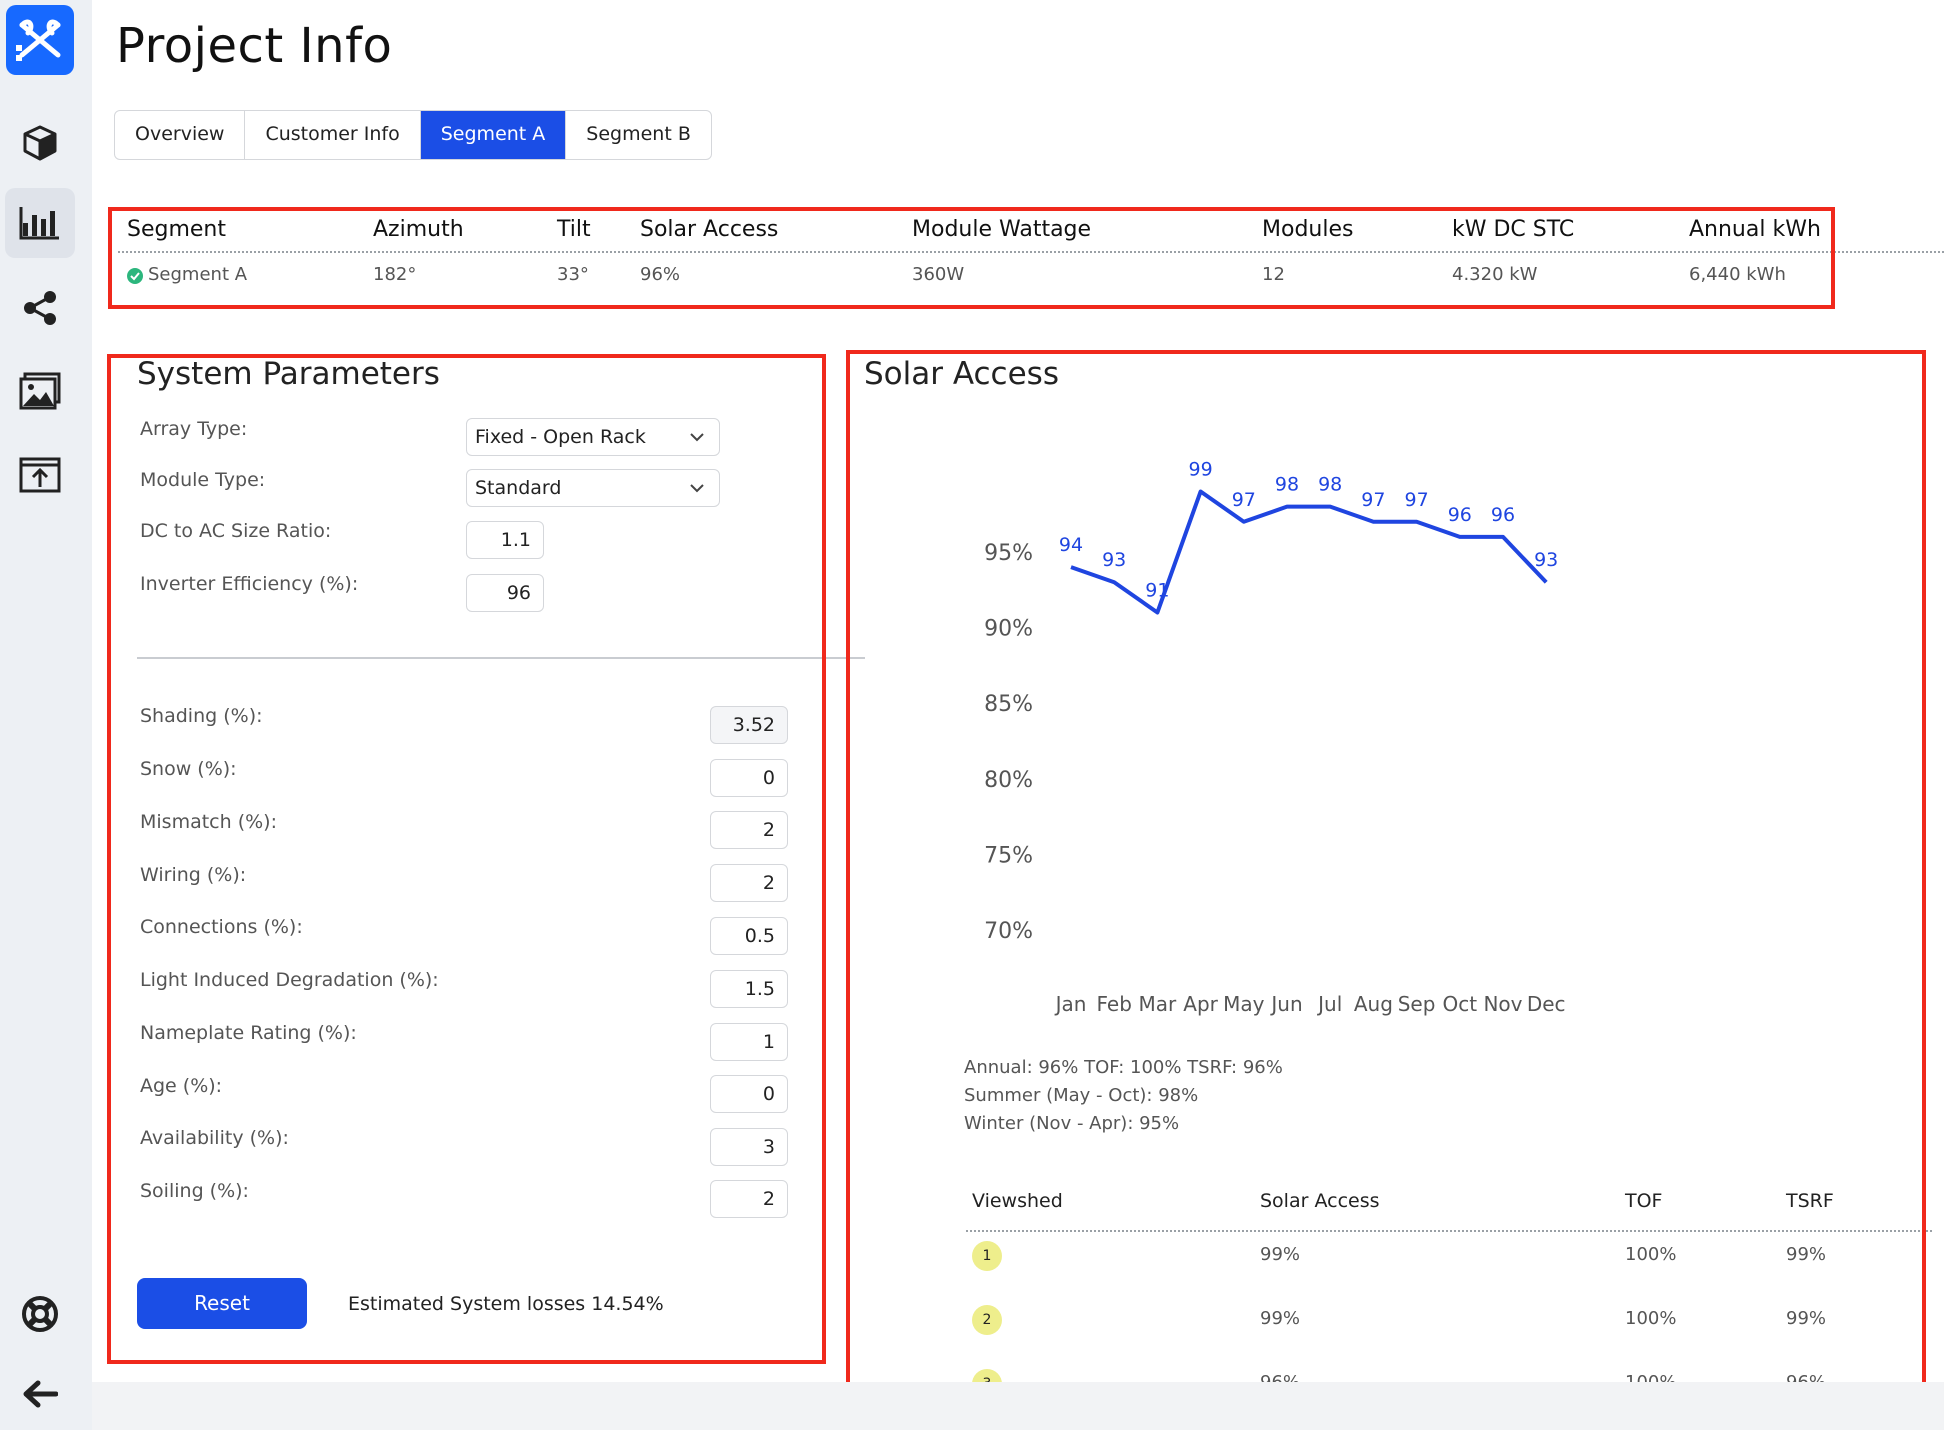 The height and width of the screenshot is (1430, 1944). What do you see at coordinates (1008, 931) in the screenshot?
I see `y-tick-label: 70%` at bounding box center [1008, 931].